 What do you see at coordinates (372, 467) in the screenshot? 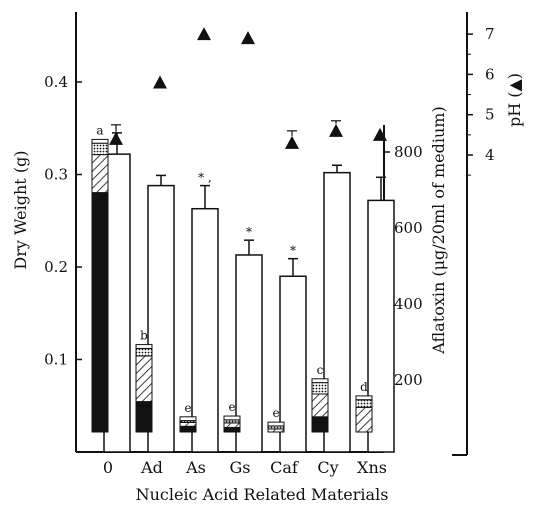
I see `category-label: Xns` at bounding box center [372, 467].